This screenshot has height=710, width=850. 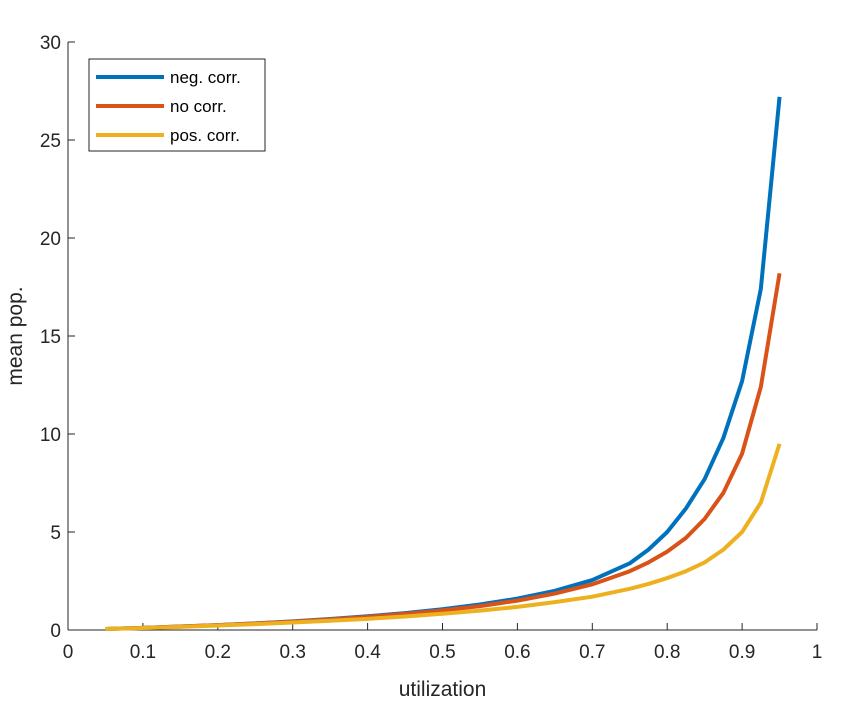 I want to click on x-tick-label: 0.5, so click(x=442, y=652).